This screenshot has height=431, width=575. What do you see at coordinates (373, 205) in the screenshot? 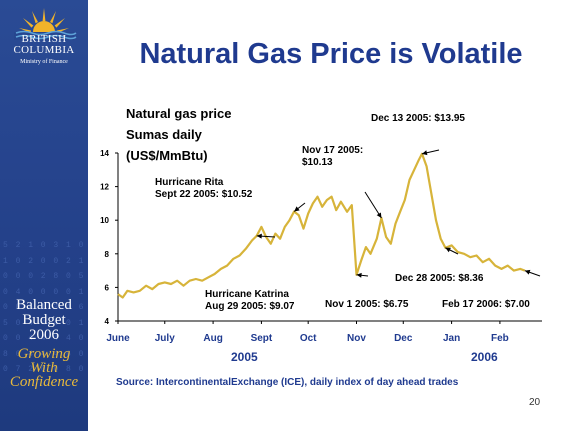
I see `annotation-arrow-line` at bounding box center [373, 205].